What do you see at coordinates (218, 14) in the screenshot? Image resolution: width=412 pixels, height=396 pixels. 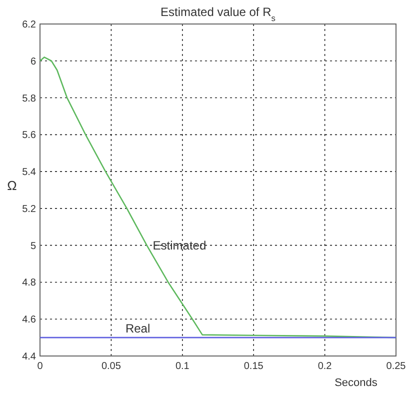 I see `chart-title: Estimated value of R$_{s}$` at bounding box center [218, 14].